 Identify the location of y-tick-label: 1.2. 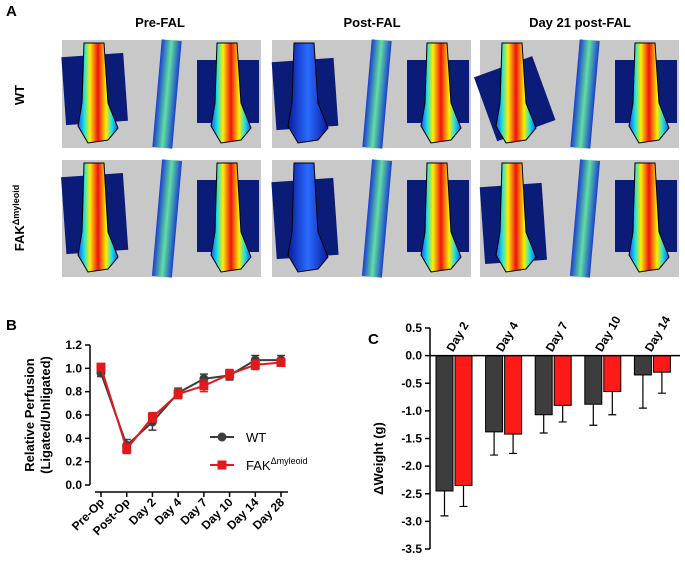
(73, 345).